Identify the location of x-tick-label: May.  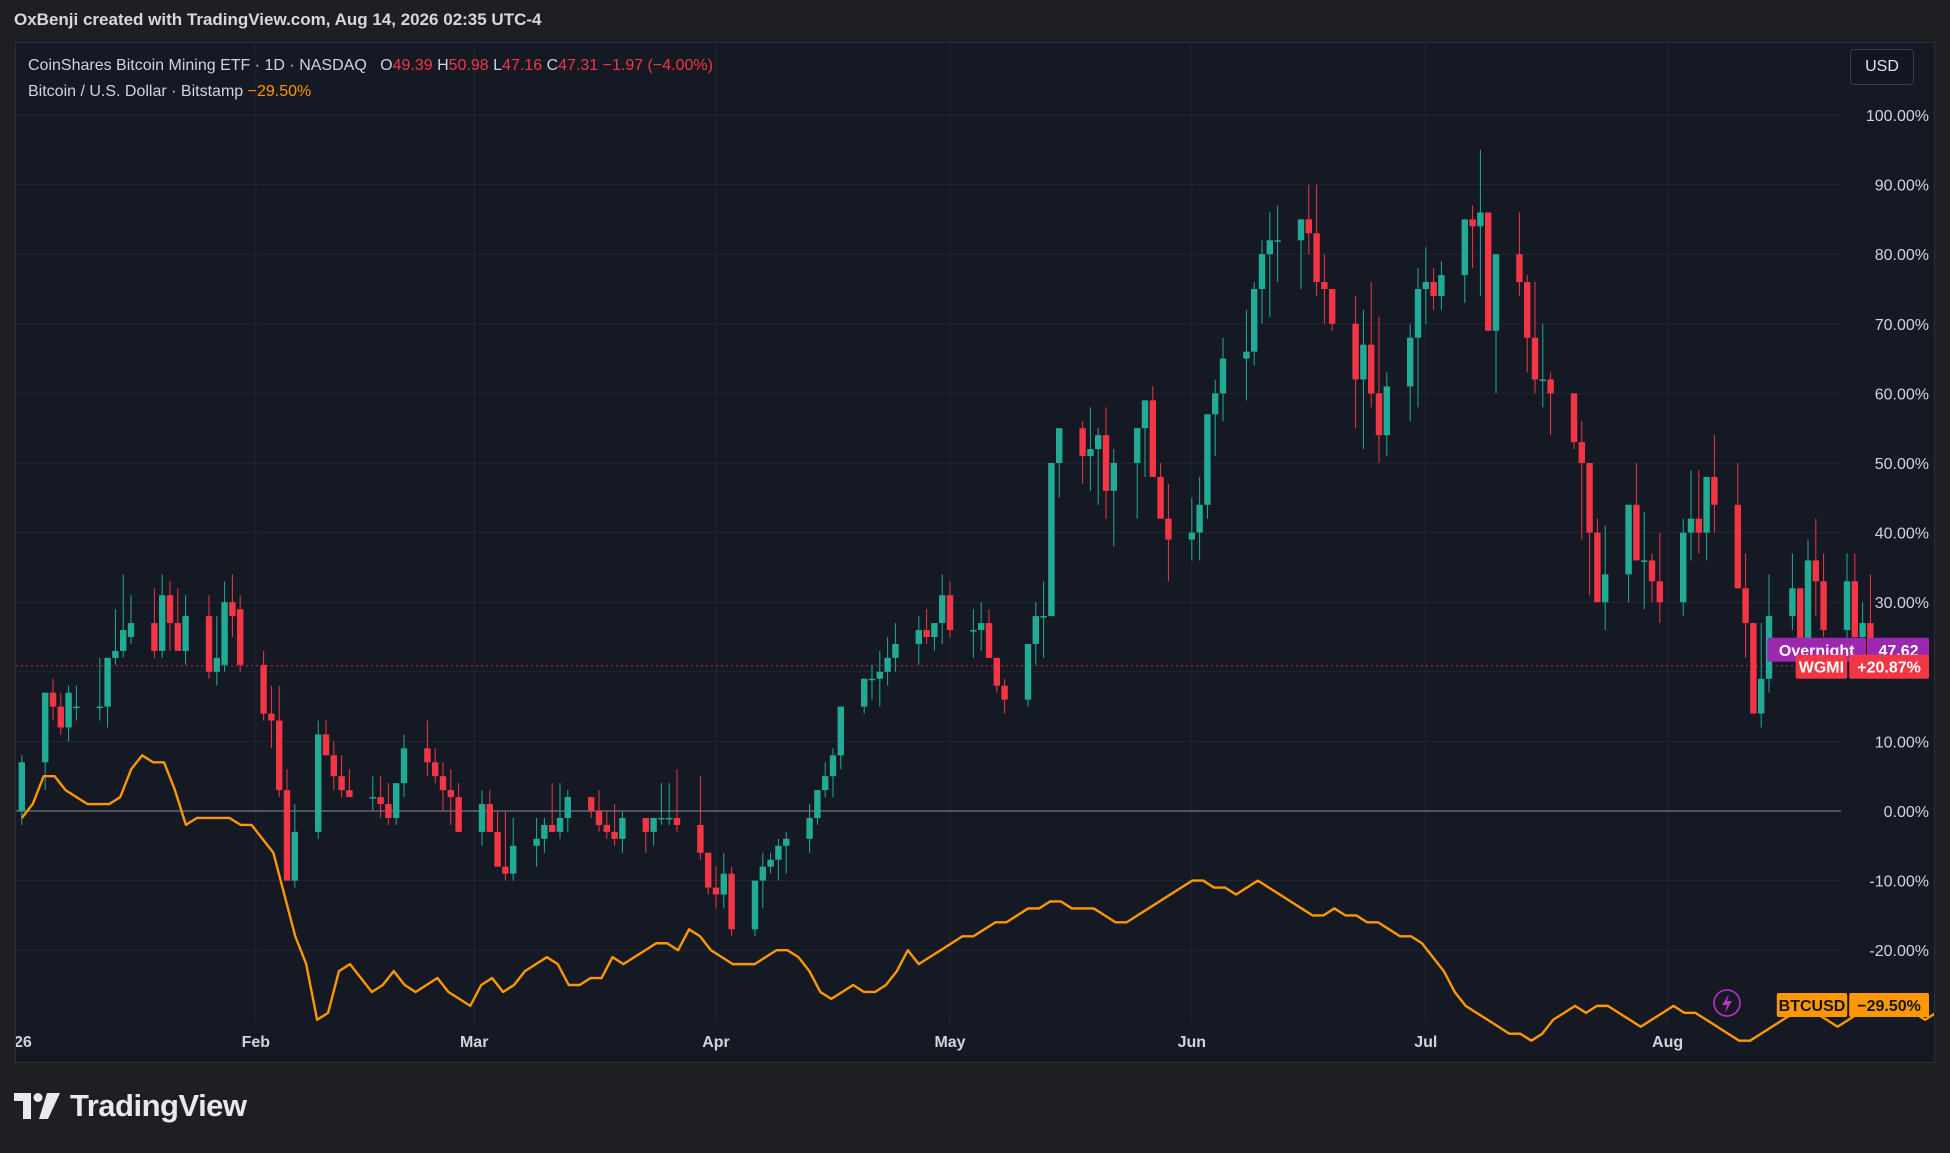
(949, 1042).